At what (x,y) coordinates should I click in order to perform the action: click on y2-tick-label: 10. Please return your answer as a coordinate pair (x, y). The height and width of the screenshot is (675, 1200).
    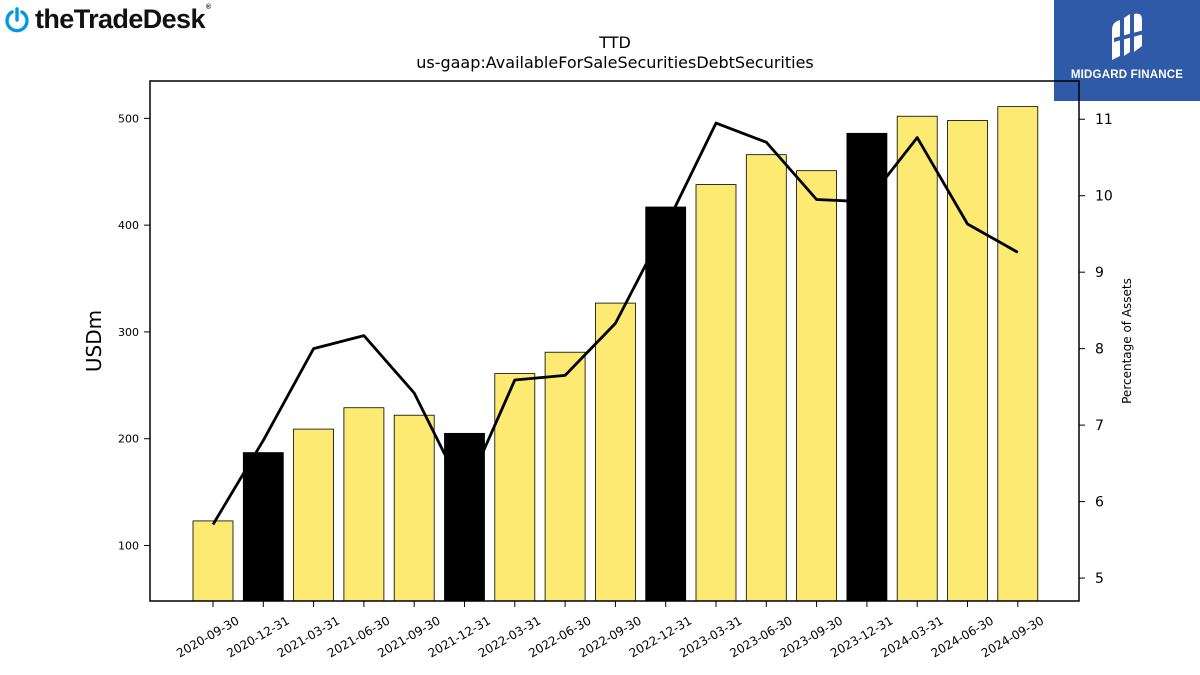
    Looking at the image, I should click on (1104, 197).